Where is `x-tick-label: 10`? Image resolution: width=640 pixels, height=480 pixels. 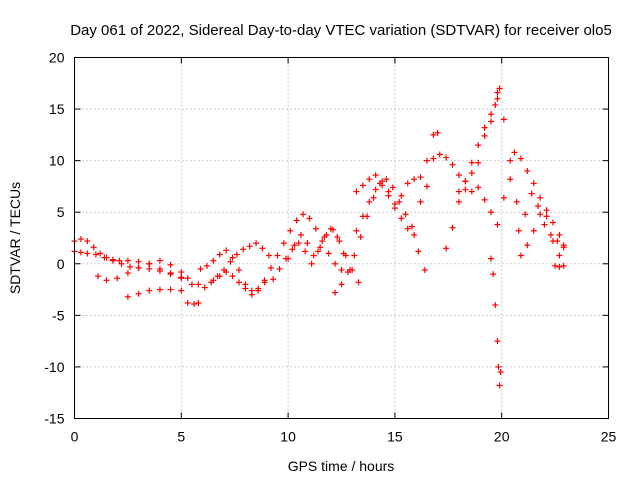 x-tick-label: 10 is located at coordinates (288, 437).